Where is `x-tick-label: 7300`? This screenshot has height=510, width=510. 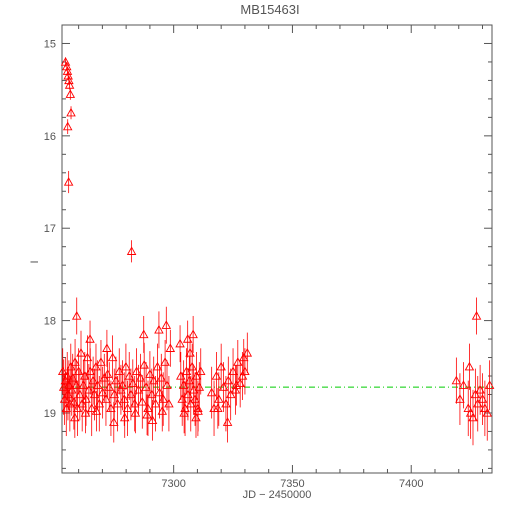 x-tick-label: 7300 is located at coordinates (173, 484).